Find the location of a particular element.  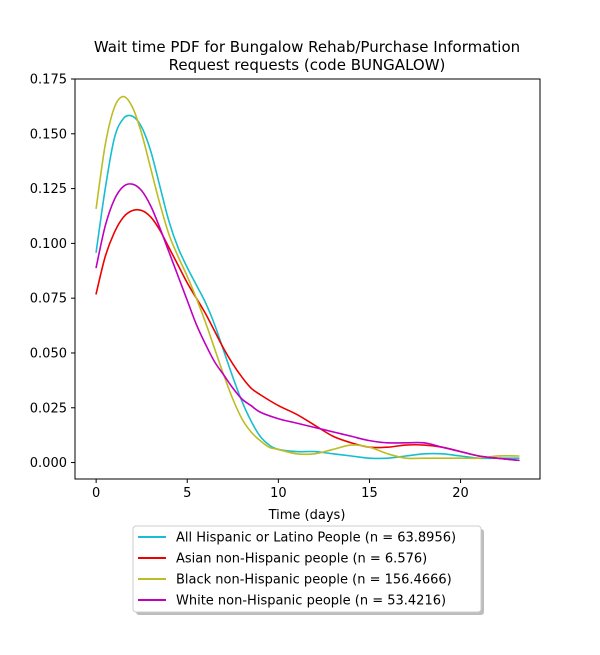

legend-label-4: White non-Hispanic people (n = 53.4216) is located at coordinates (311, 601).